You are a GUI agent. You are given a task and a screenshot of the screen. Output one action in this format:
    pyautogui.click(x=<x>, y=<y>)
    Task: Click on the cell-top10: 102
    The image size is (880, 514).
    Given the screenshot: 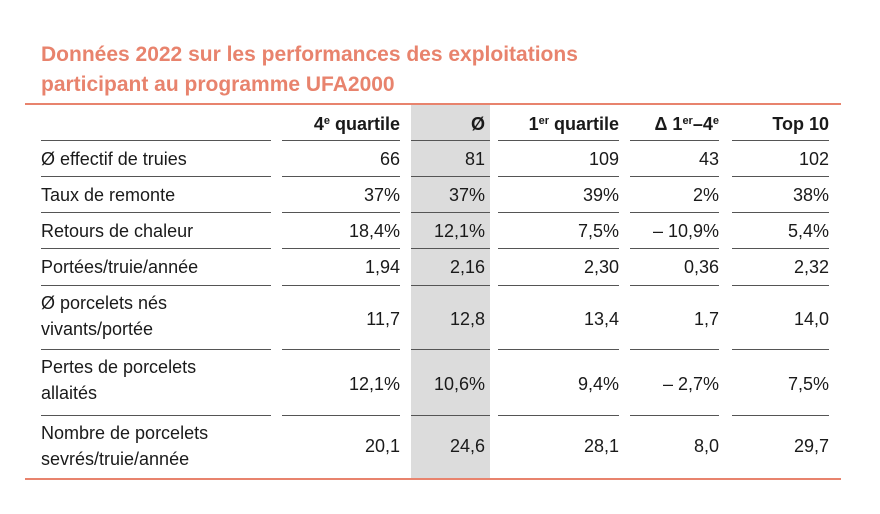 What is the action you would take?
    pyautogui.click(x=813, y=159)
    